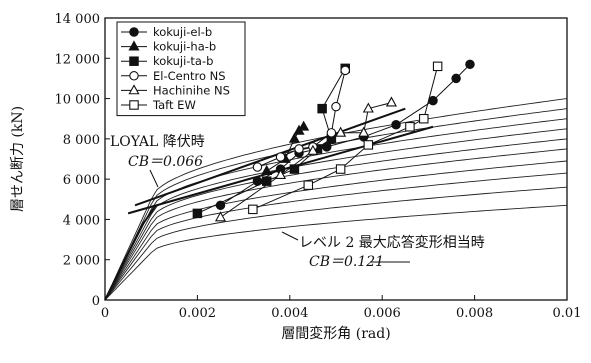  I want to click on legend-label: El-Centro NS, so click(189, 76).